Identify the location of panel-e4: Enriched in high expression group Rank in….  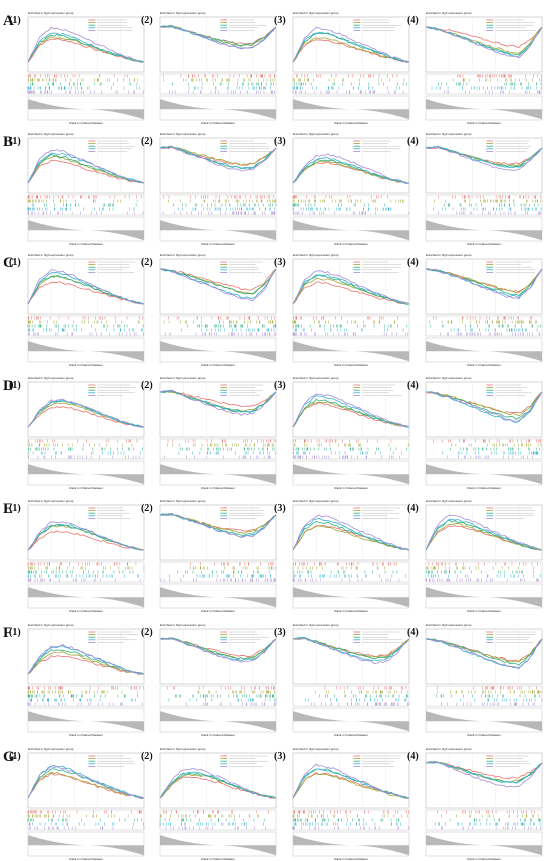
(484, 556).